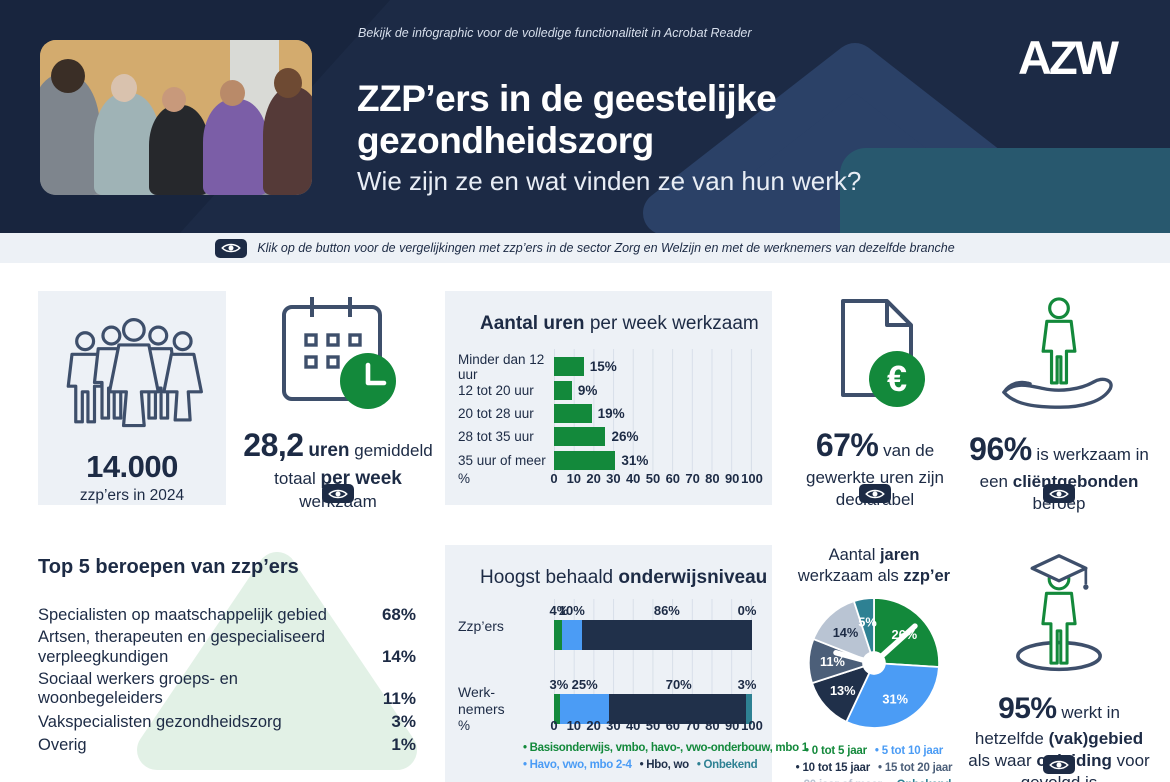 The width and height of the screenshot is (1170, 782). What do you see at coordinates (227, 745) in the screenshot?
I see `list-item: Overig 1%` at bounding box center [227, 745].